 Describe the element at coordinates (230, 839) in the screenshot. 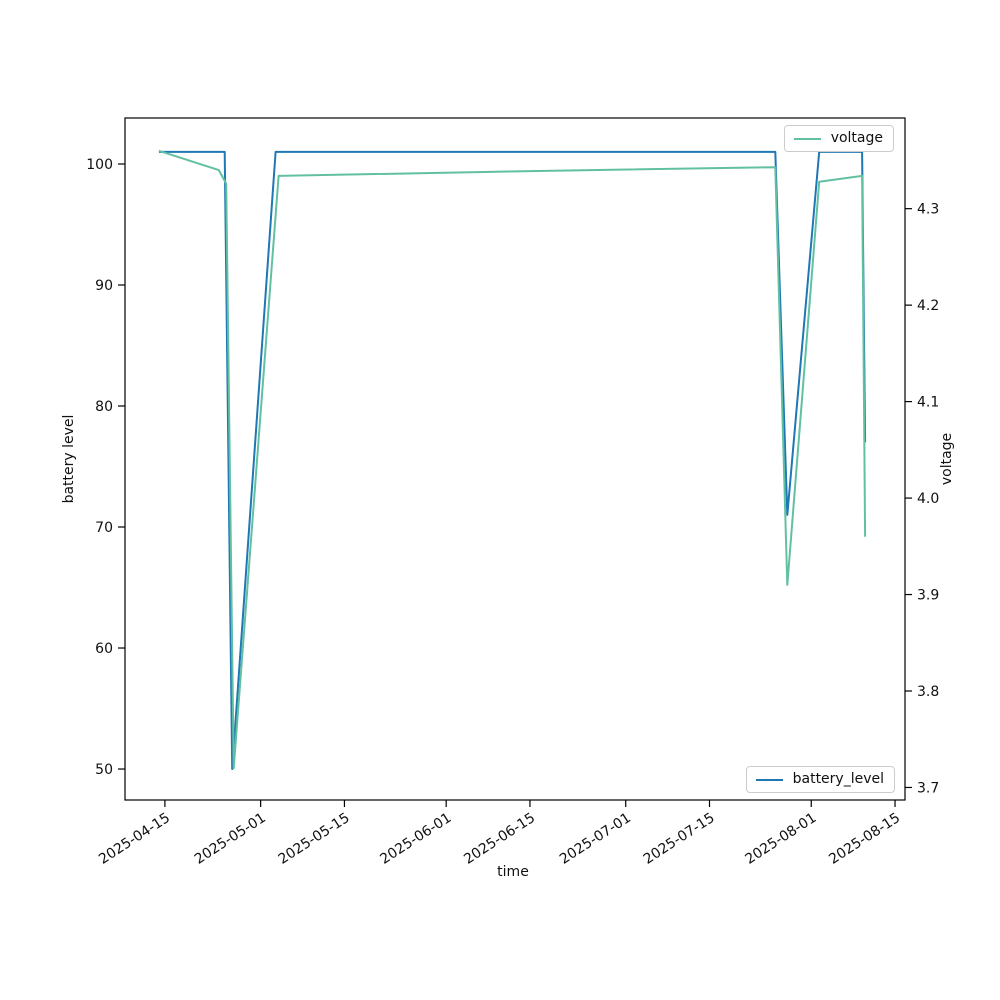

I see `x-tick-label: 2025-05-01` at that location.